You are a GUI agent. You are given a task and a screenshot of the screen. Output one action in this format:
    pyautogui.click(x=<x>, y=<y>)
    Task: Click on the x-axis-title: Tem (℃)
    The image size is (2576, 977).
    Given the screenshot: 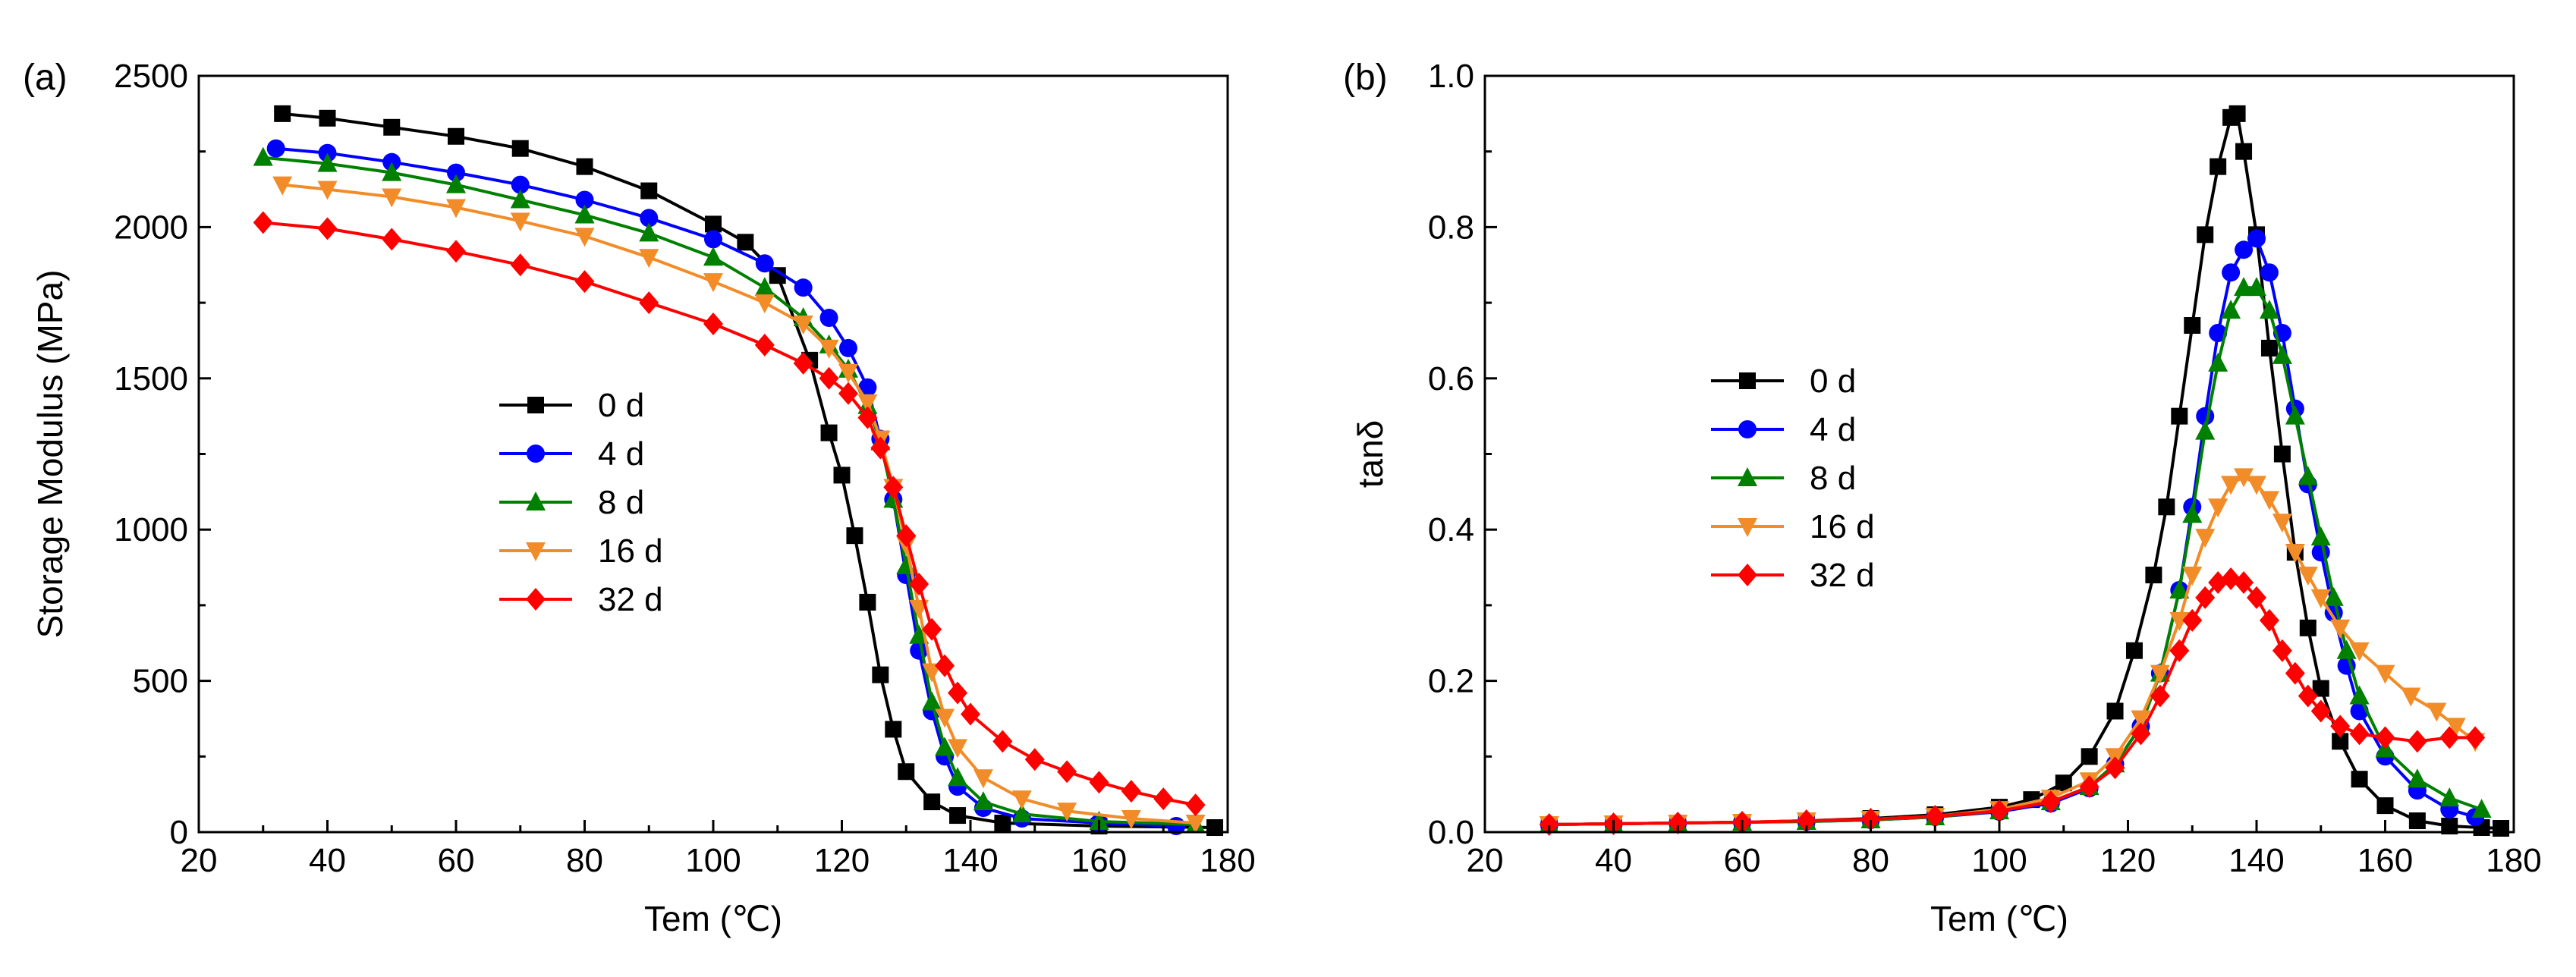 What is the action you would take?
    pyautogui.click(x=713, y=919)
    